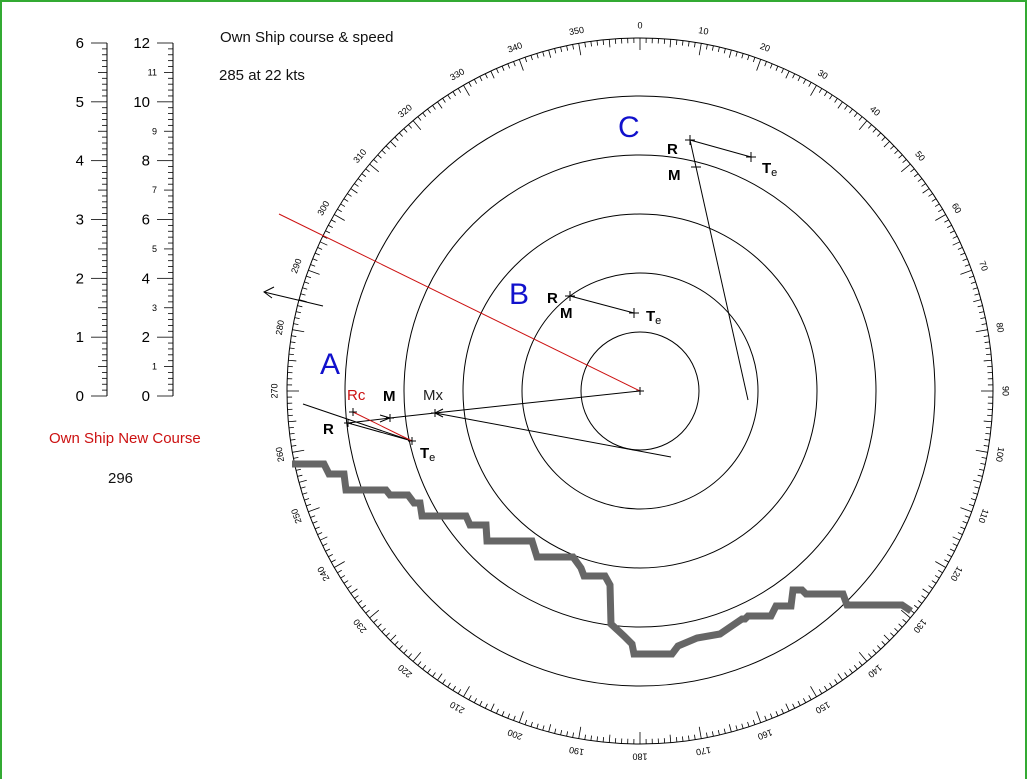 This screenshot has height=779, width=1027. What do you see at coordinates (957, 574) in the screenshot?
I see `bearing-label: 120` at bounding box center [957, 574].